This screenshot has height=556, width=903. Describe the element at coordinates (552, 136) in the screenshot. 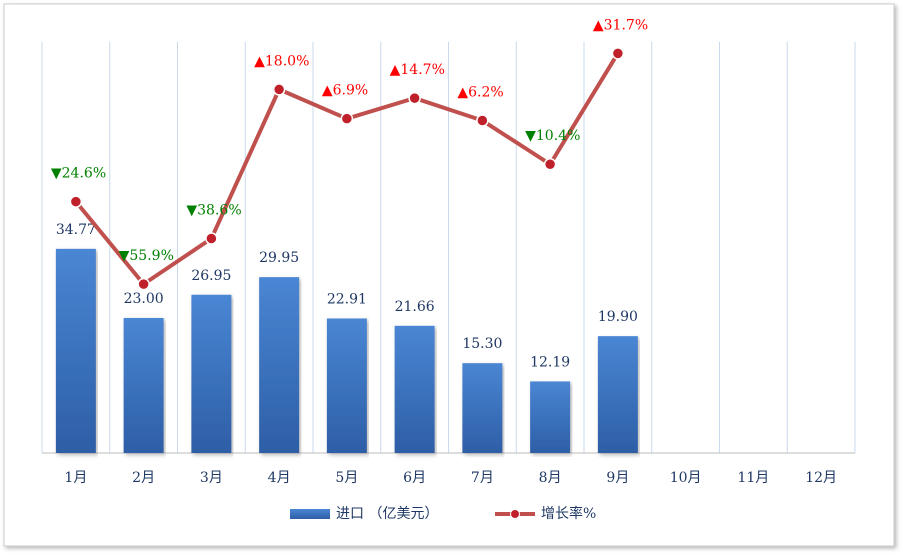

I see `data-label: ▼10.4%` at that location.